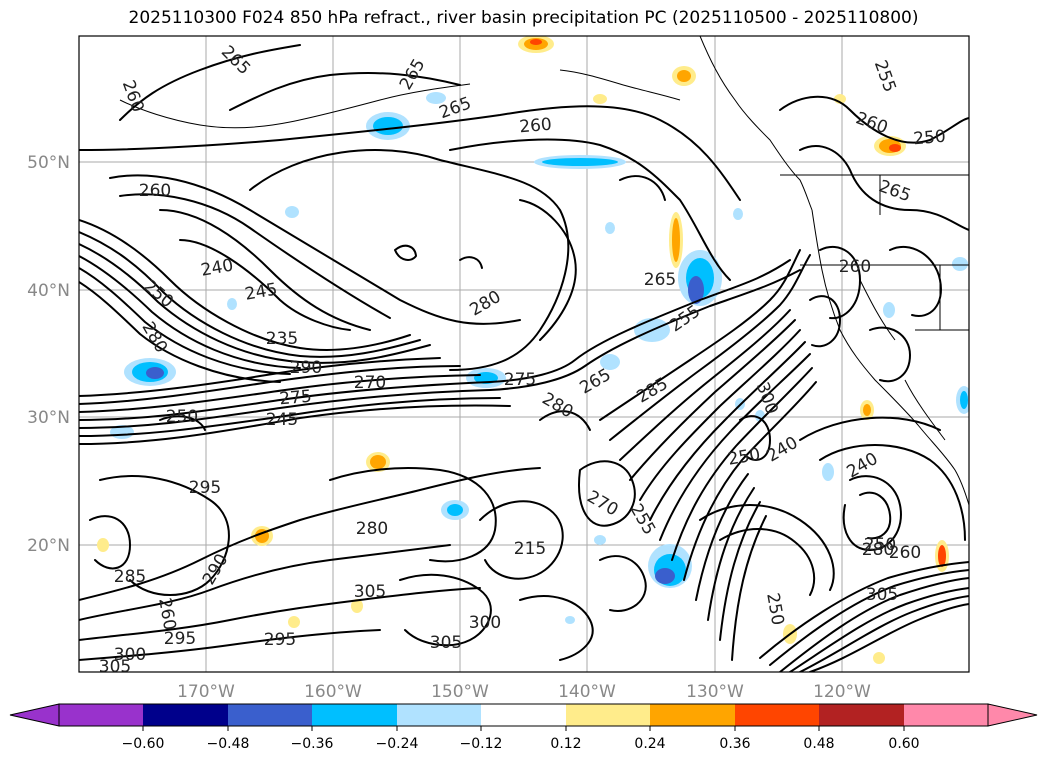  Describe the element at coordinates (48, 163) in the screenshot. I see `lat-label: 50°N` at that location.